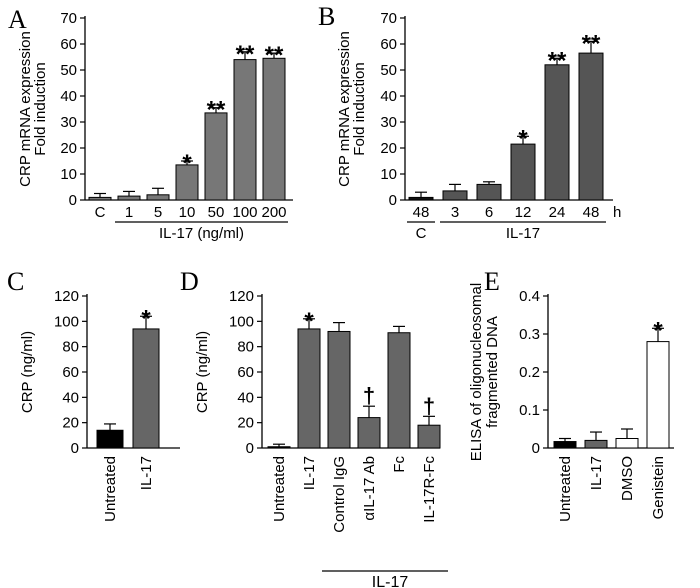 This screenshot has height=588, width=700. What do you see at coordinates (326, 16) in the screenshot?
I see `panel-letter-b: B` at bounding box center [326, 16].